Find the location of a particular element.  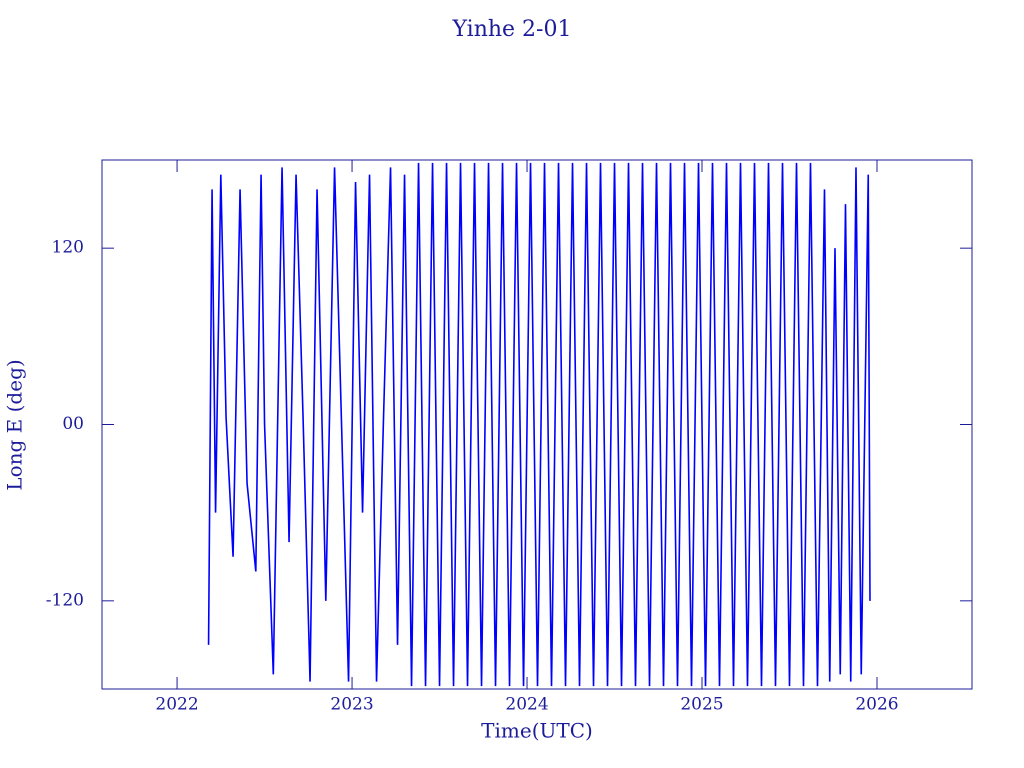

x-tick-label: 2023 is located at coordinates (351, 705).